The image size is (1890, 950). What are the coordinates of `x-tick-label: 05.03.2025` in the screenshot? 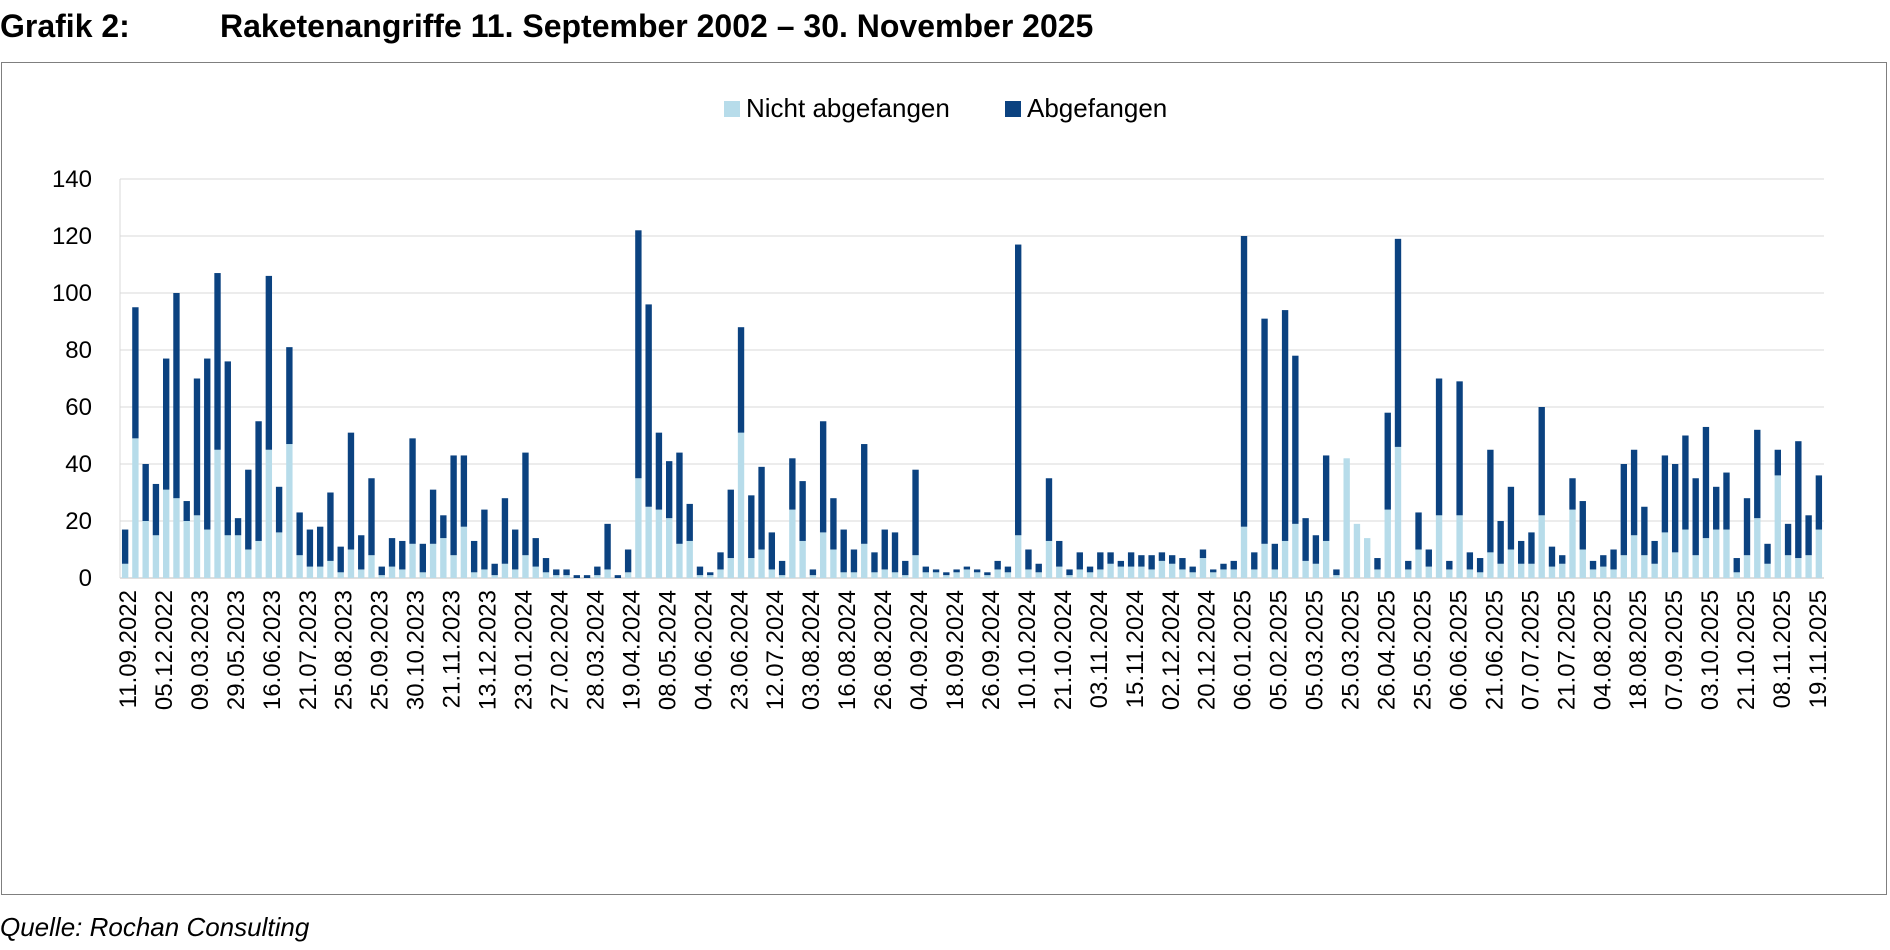 It's located at (1315, 650).